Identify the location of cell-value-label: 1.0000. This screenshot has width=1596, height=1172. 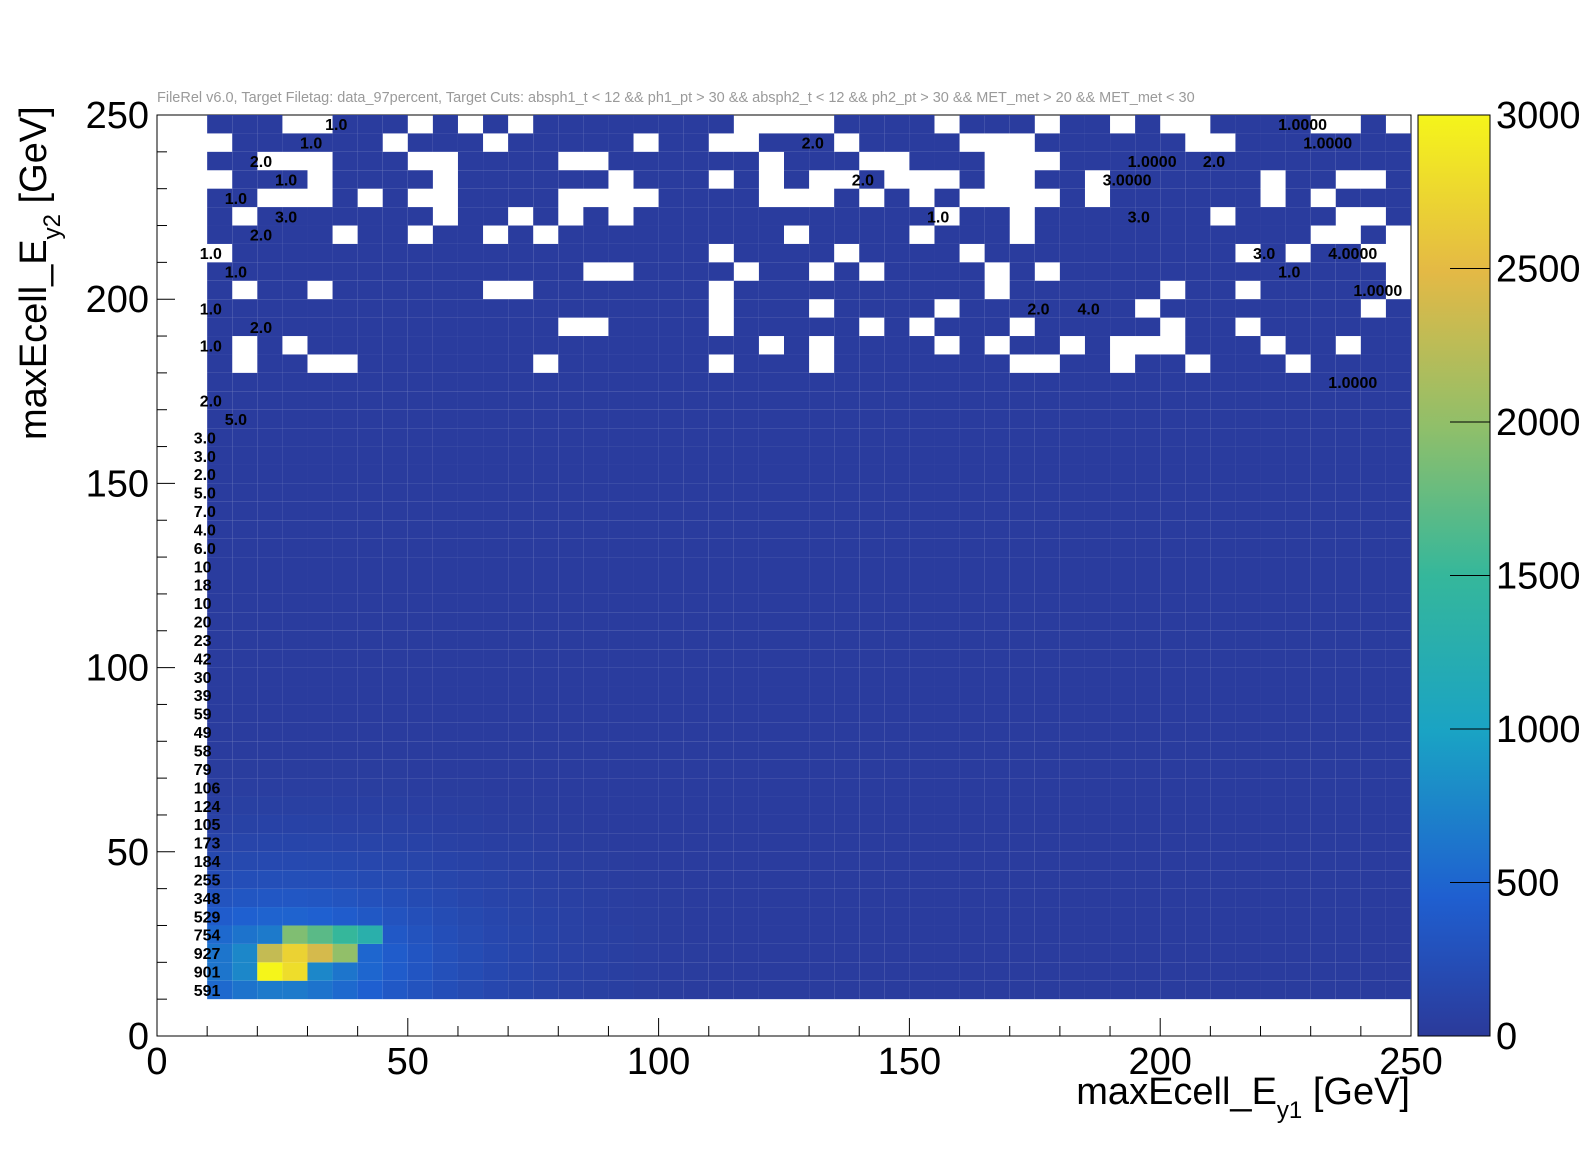
(1352, 383).